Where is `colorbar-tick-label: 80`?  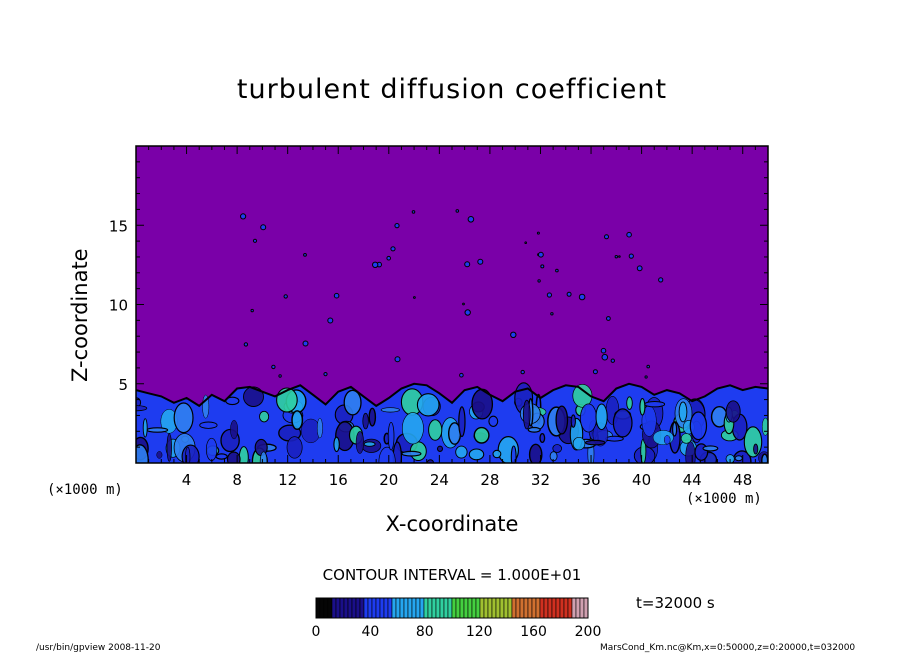
colorbar-tick-label: 80 is located at coordinates (425, 632).